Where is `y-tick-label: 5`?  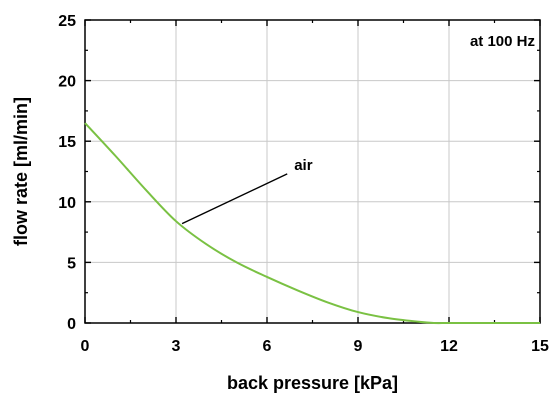
y-tick-label: 5 is located at coordinates (71, 263).